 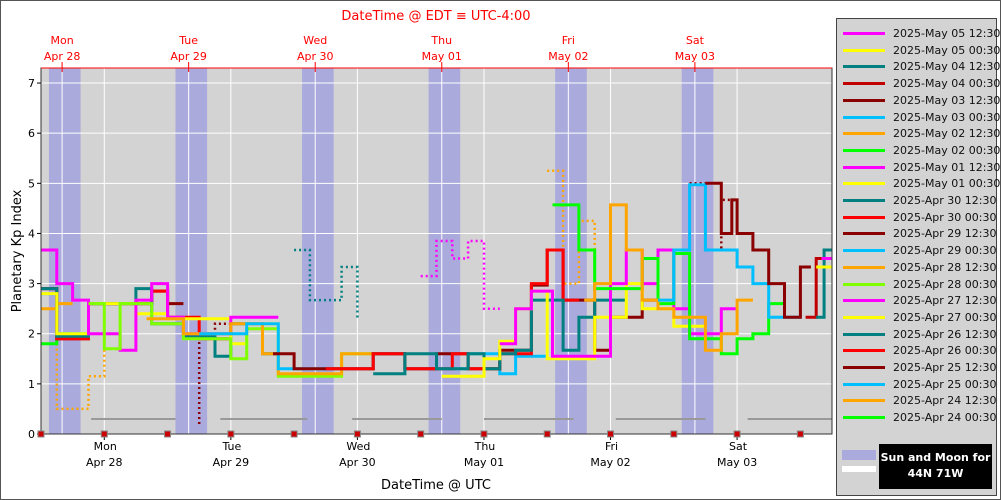 What do you see at coordinates (441, 40) in the screenshot?
I see `top-tick-weekday: Thu` at bounding box center [441, 40].